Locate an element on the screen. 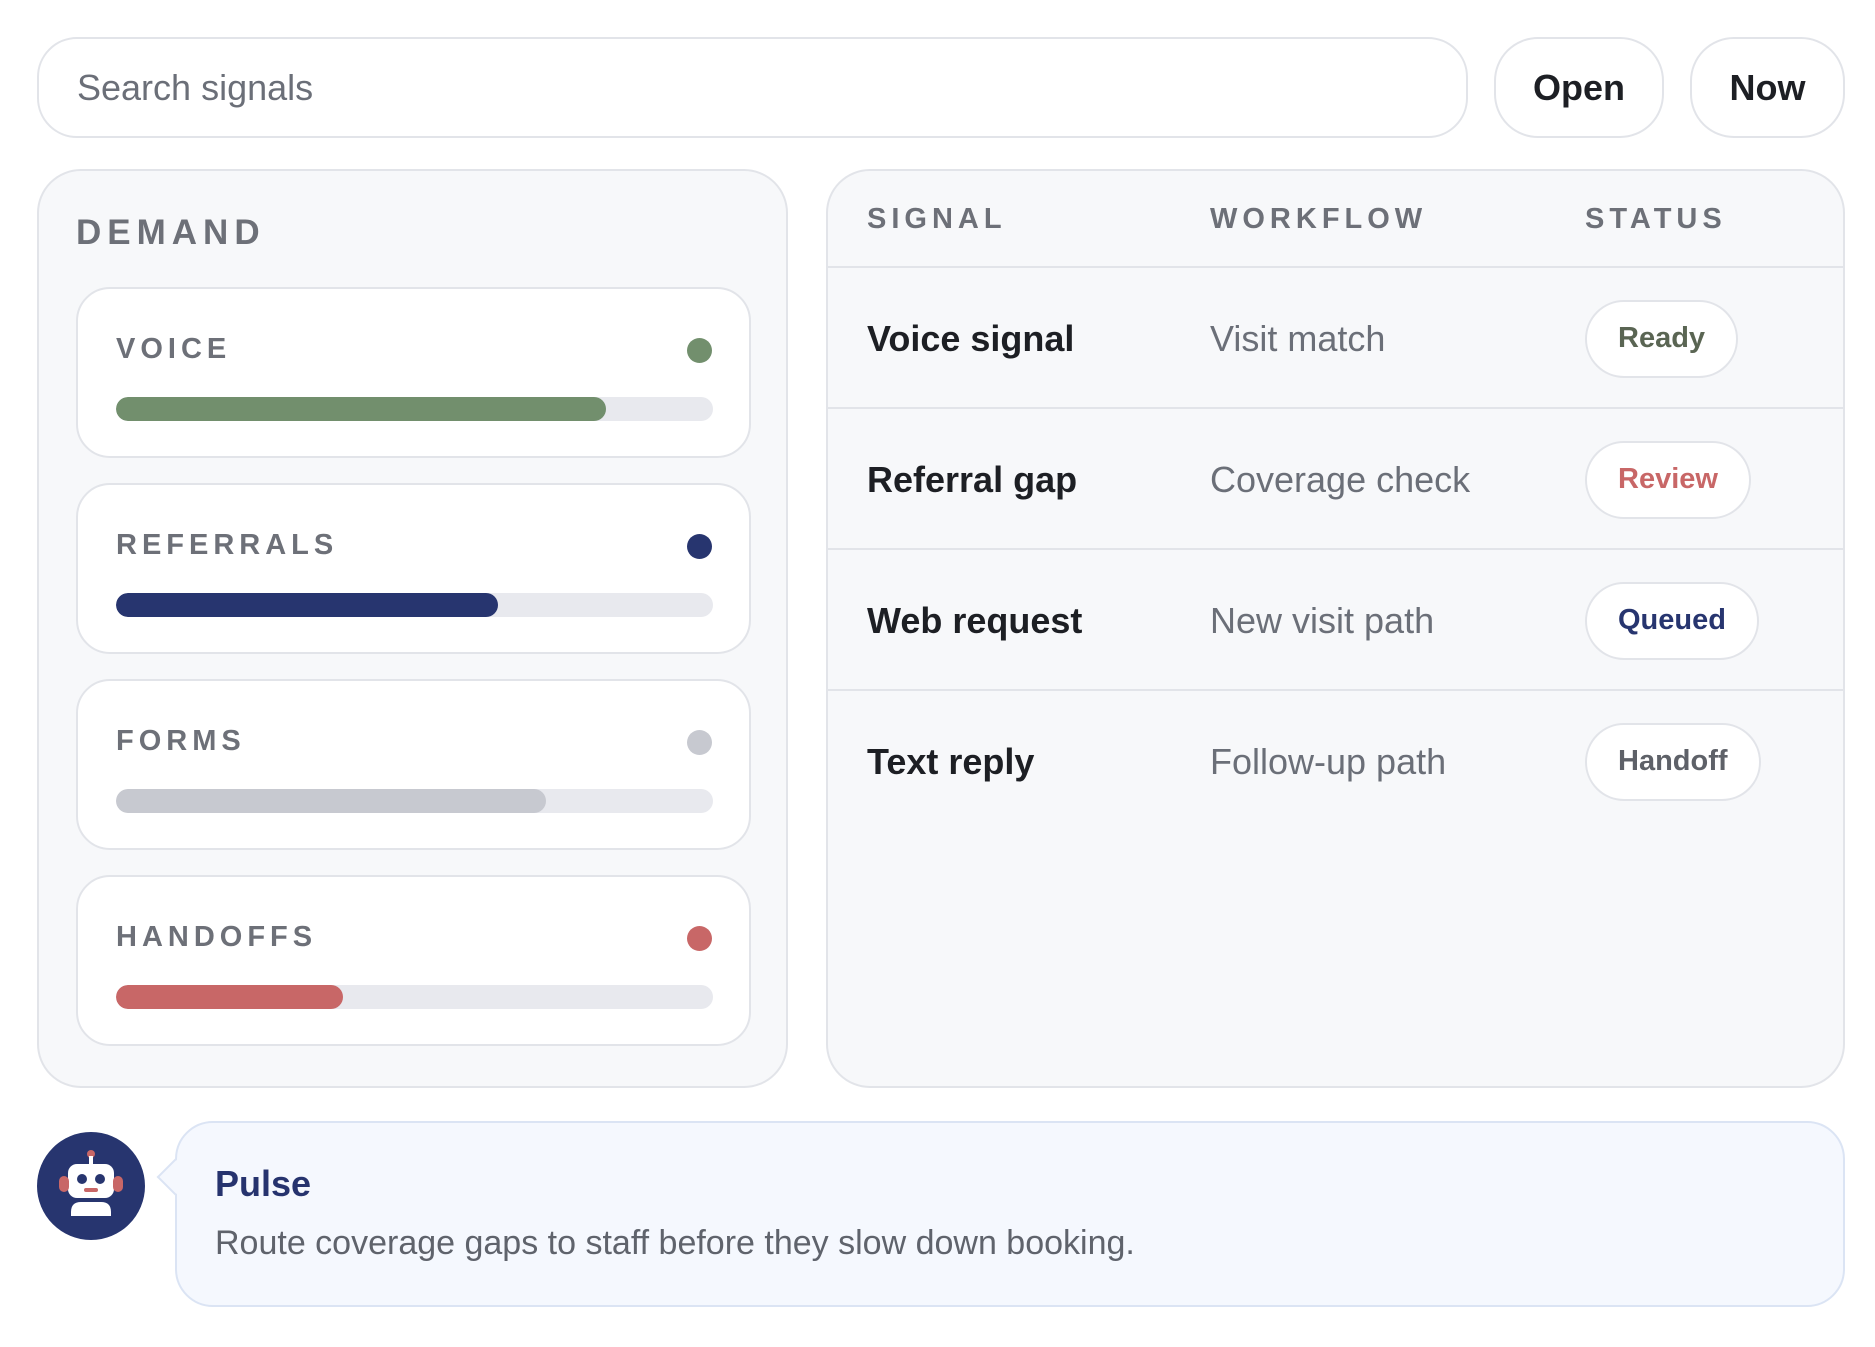  search-field is located at coordinates (752, 87).